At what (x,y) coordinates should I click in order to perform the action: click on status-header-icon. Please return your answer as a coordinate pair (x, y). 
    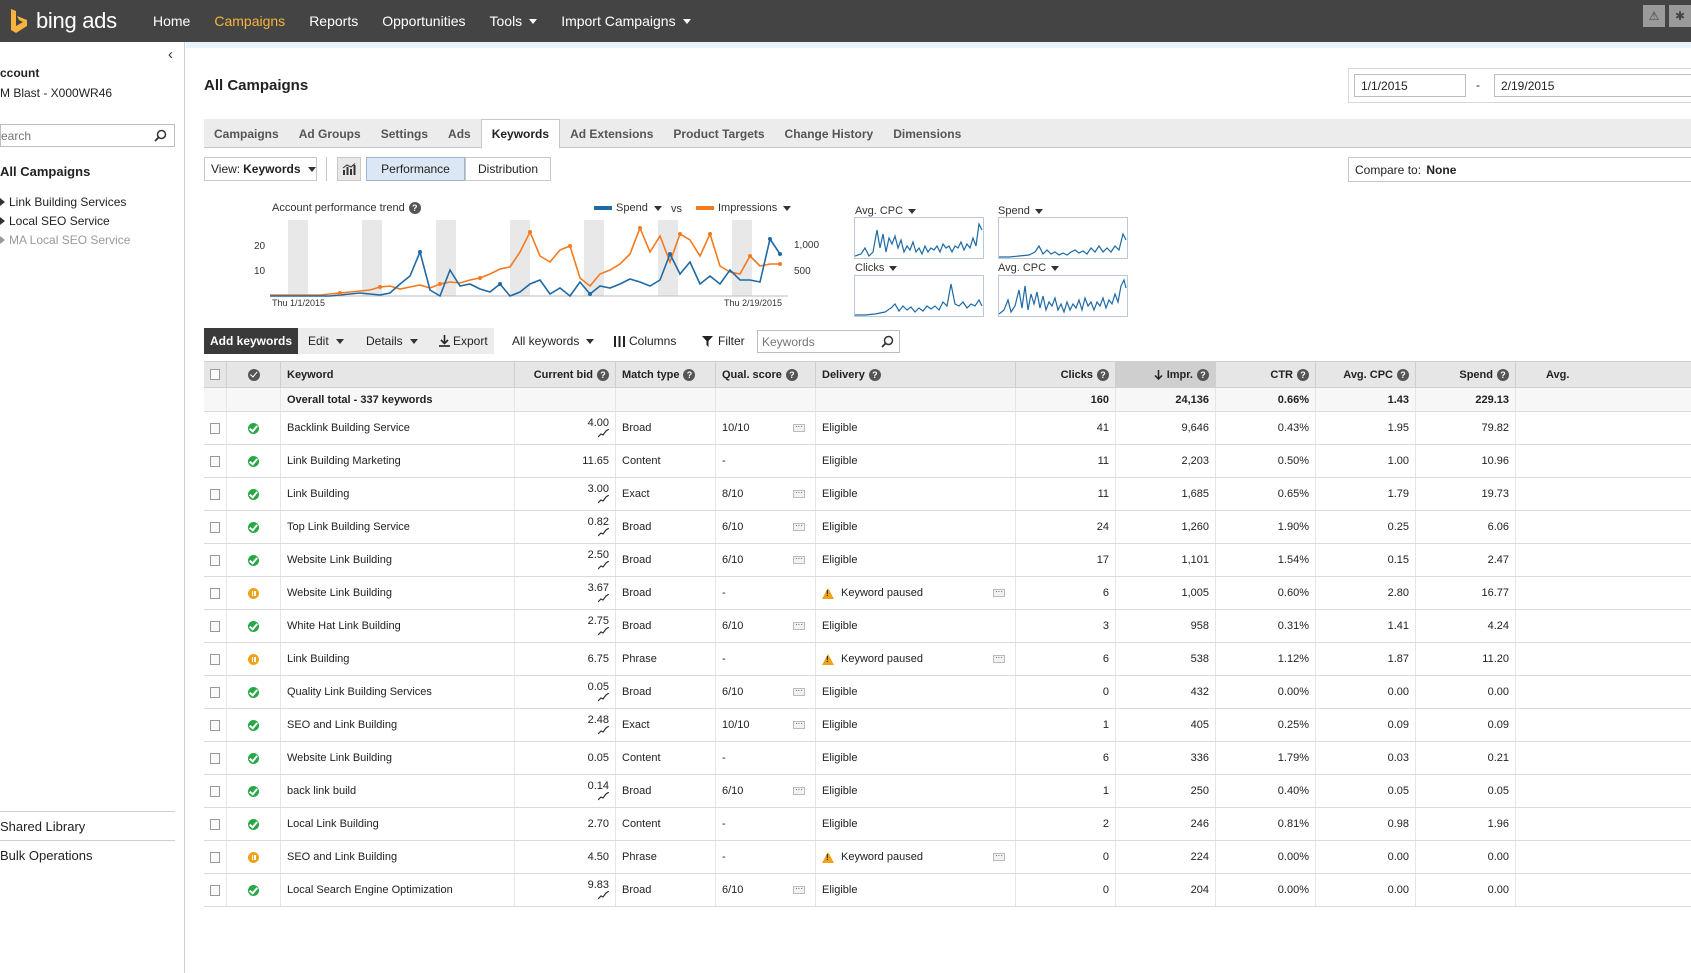
    Looking at the image, I should click on (253, 374).